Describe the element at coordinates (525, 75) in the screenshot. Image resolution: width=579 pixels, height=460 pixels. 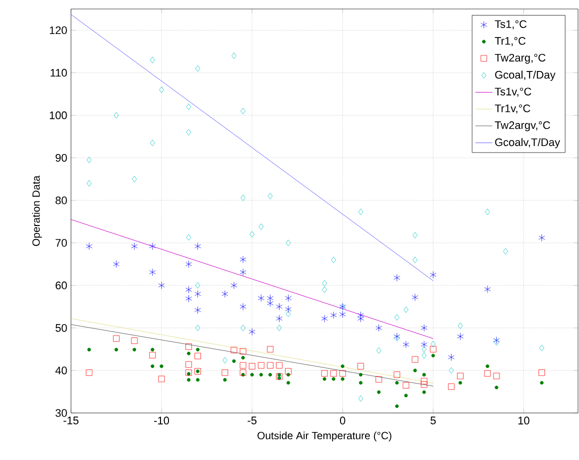
I see `legend-label: Gcoal,T/Day` at that location.